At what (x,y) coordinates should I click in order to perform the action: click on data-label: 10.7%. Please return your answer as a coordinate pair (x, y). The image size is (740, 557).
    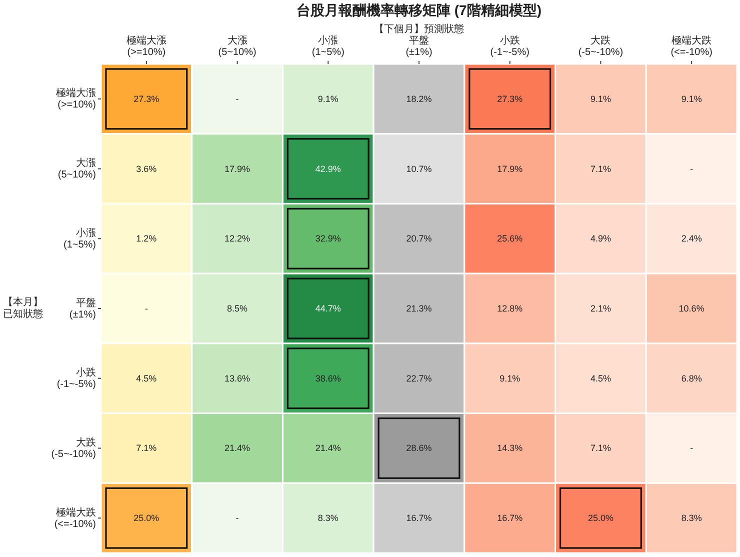
    Looking at the image, I should click on (419, 169).